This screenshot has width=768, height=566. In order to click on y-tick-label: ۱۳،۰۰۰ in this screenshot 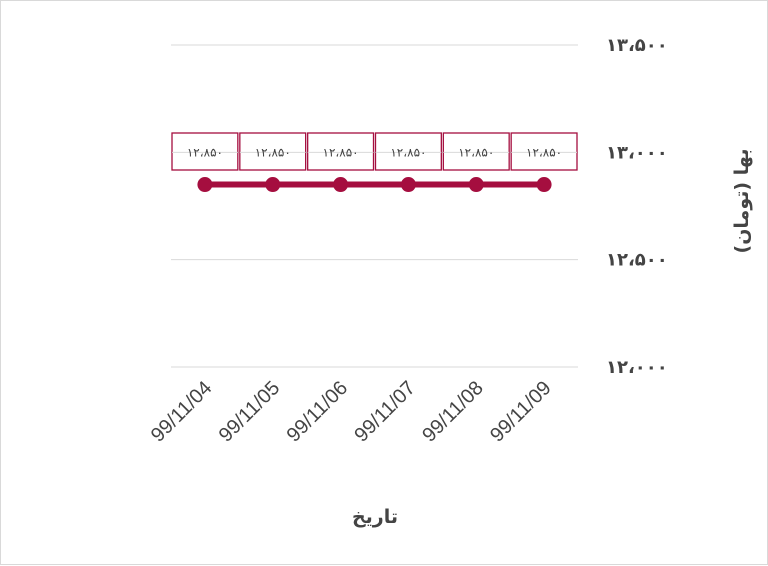, I will do `click(637, 152)`.